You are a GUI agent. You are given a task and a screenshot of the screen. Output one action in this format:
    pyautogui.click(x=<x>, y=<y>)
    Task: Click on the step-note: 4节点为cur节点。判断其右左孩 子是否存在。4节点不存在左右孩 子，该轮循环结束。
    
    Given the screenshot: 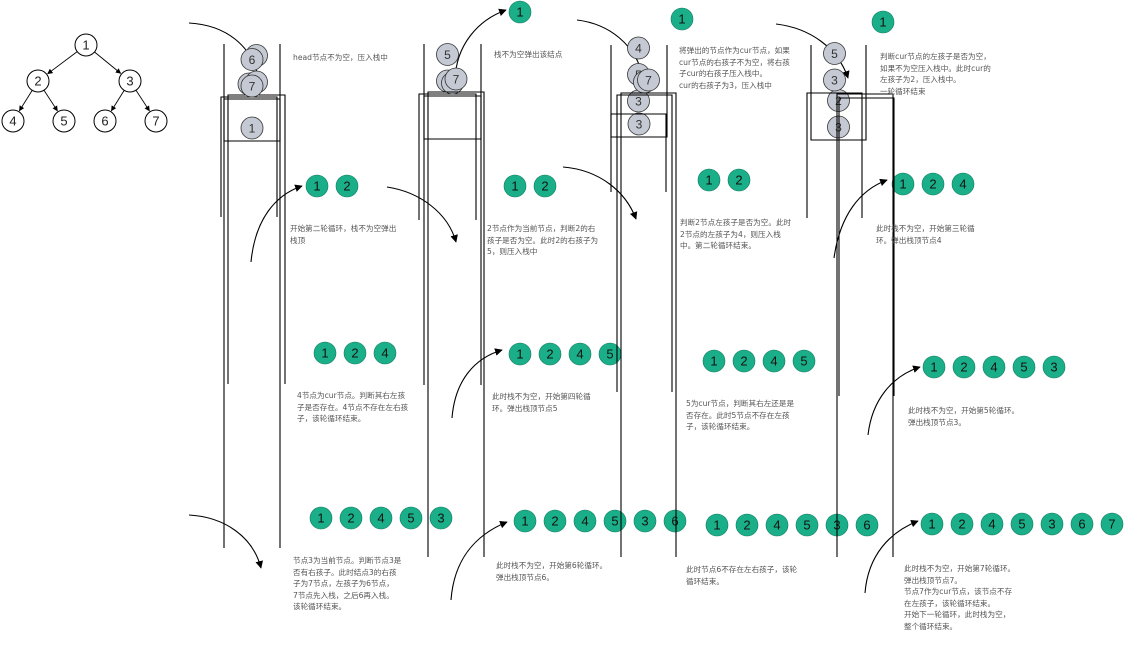 What is the action you would take?
    pyautogui.click(x=352, y=407)
    